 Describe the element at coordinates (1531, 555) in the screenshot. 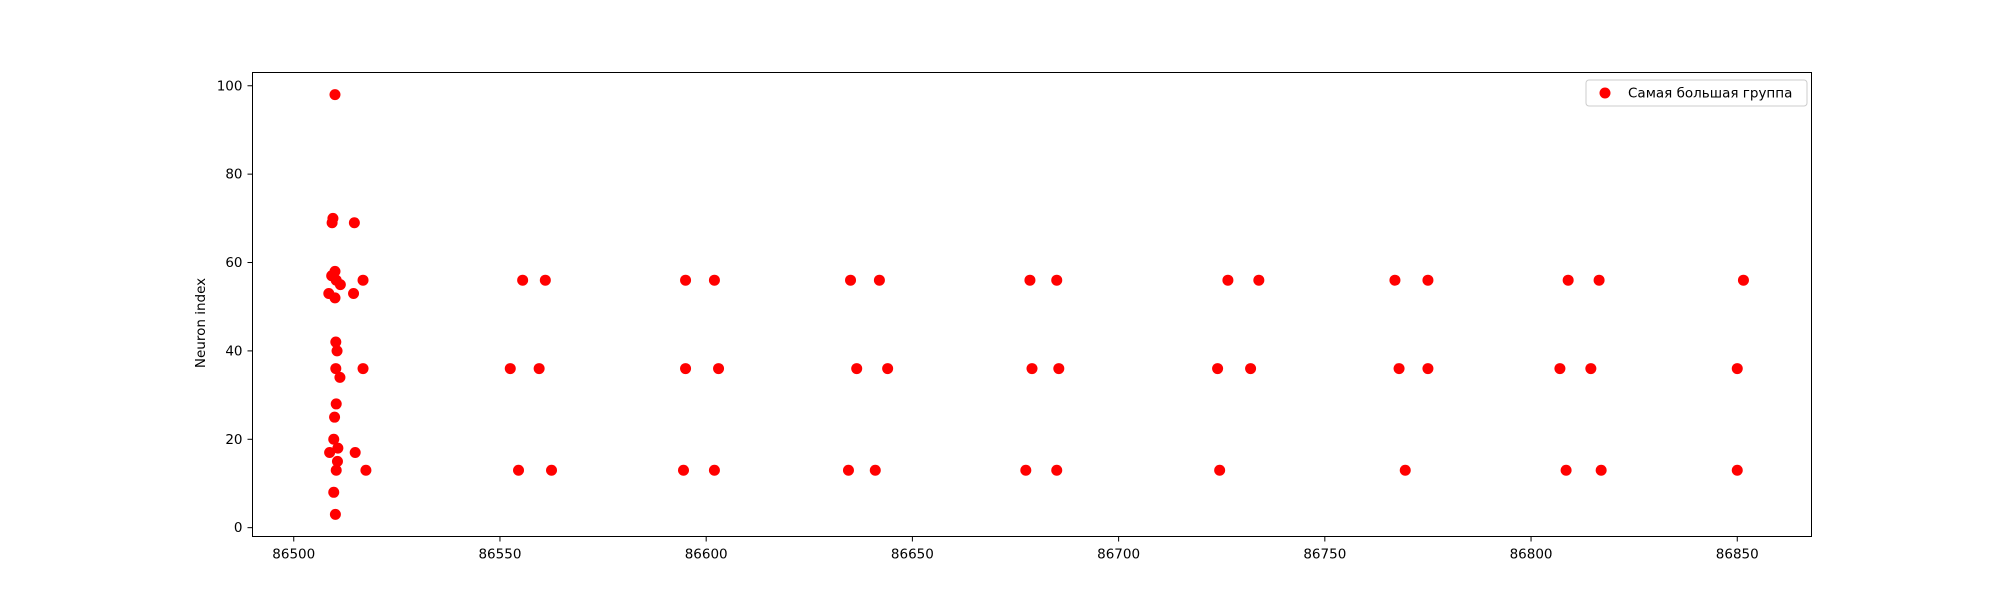

I see `x-tick-label: 86800` at that location.